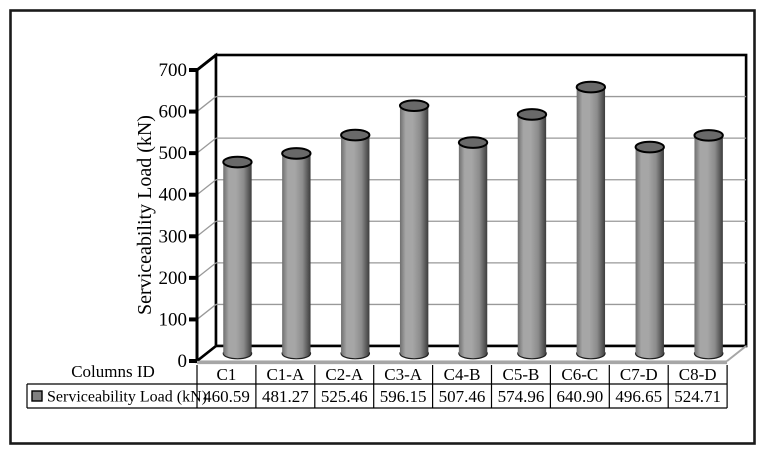 The width and height of the screenshot is (760, 453). Describe the element at coordinates (579, 374) in the screenshot. I see `category-cell-C6-C: C6-C` at that location.